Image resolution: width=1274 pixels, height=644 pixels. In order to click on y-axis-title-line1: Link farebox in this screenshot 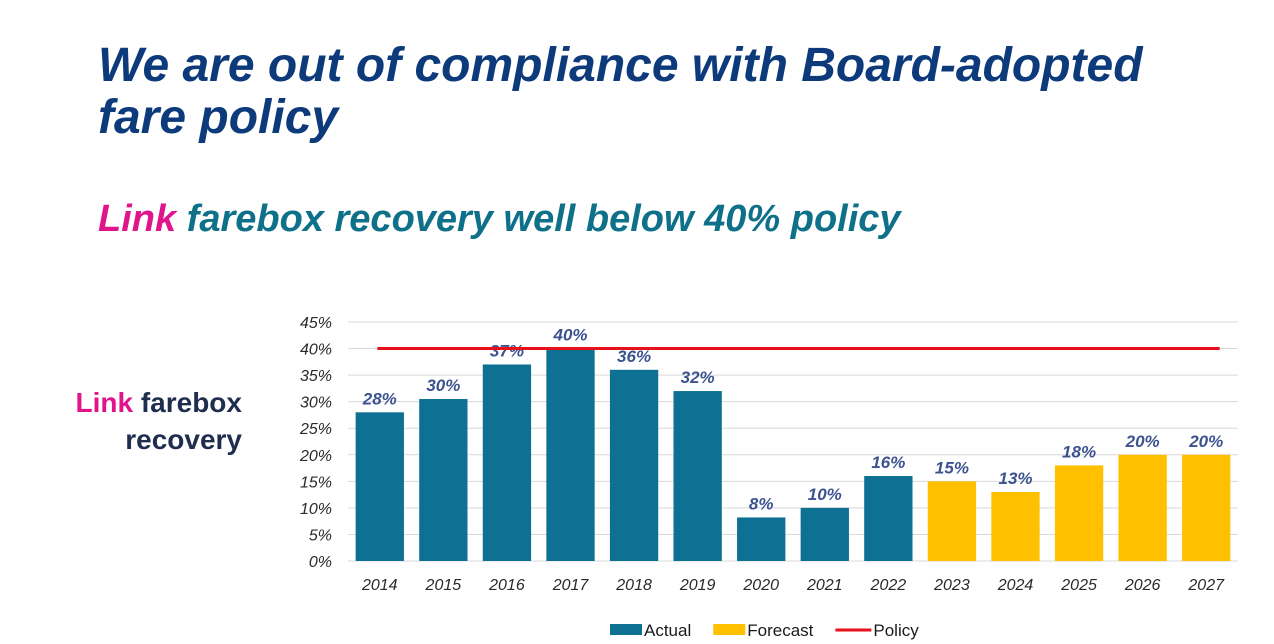, I will do `click(159, 402)`.